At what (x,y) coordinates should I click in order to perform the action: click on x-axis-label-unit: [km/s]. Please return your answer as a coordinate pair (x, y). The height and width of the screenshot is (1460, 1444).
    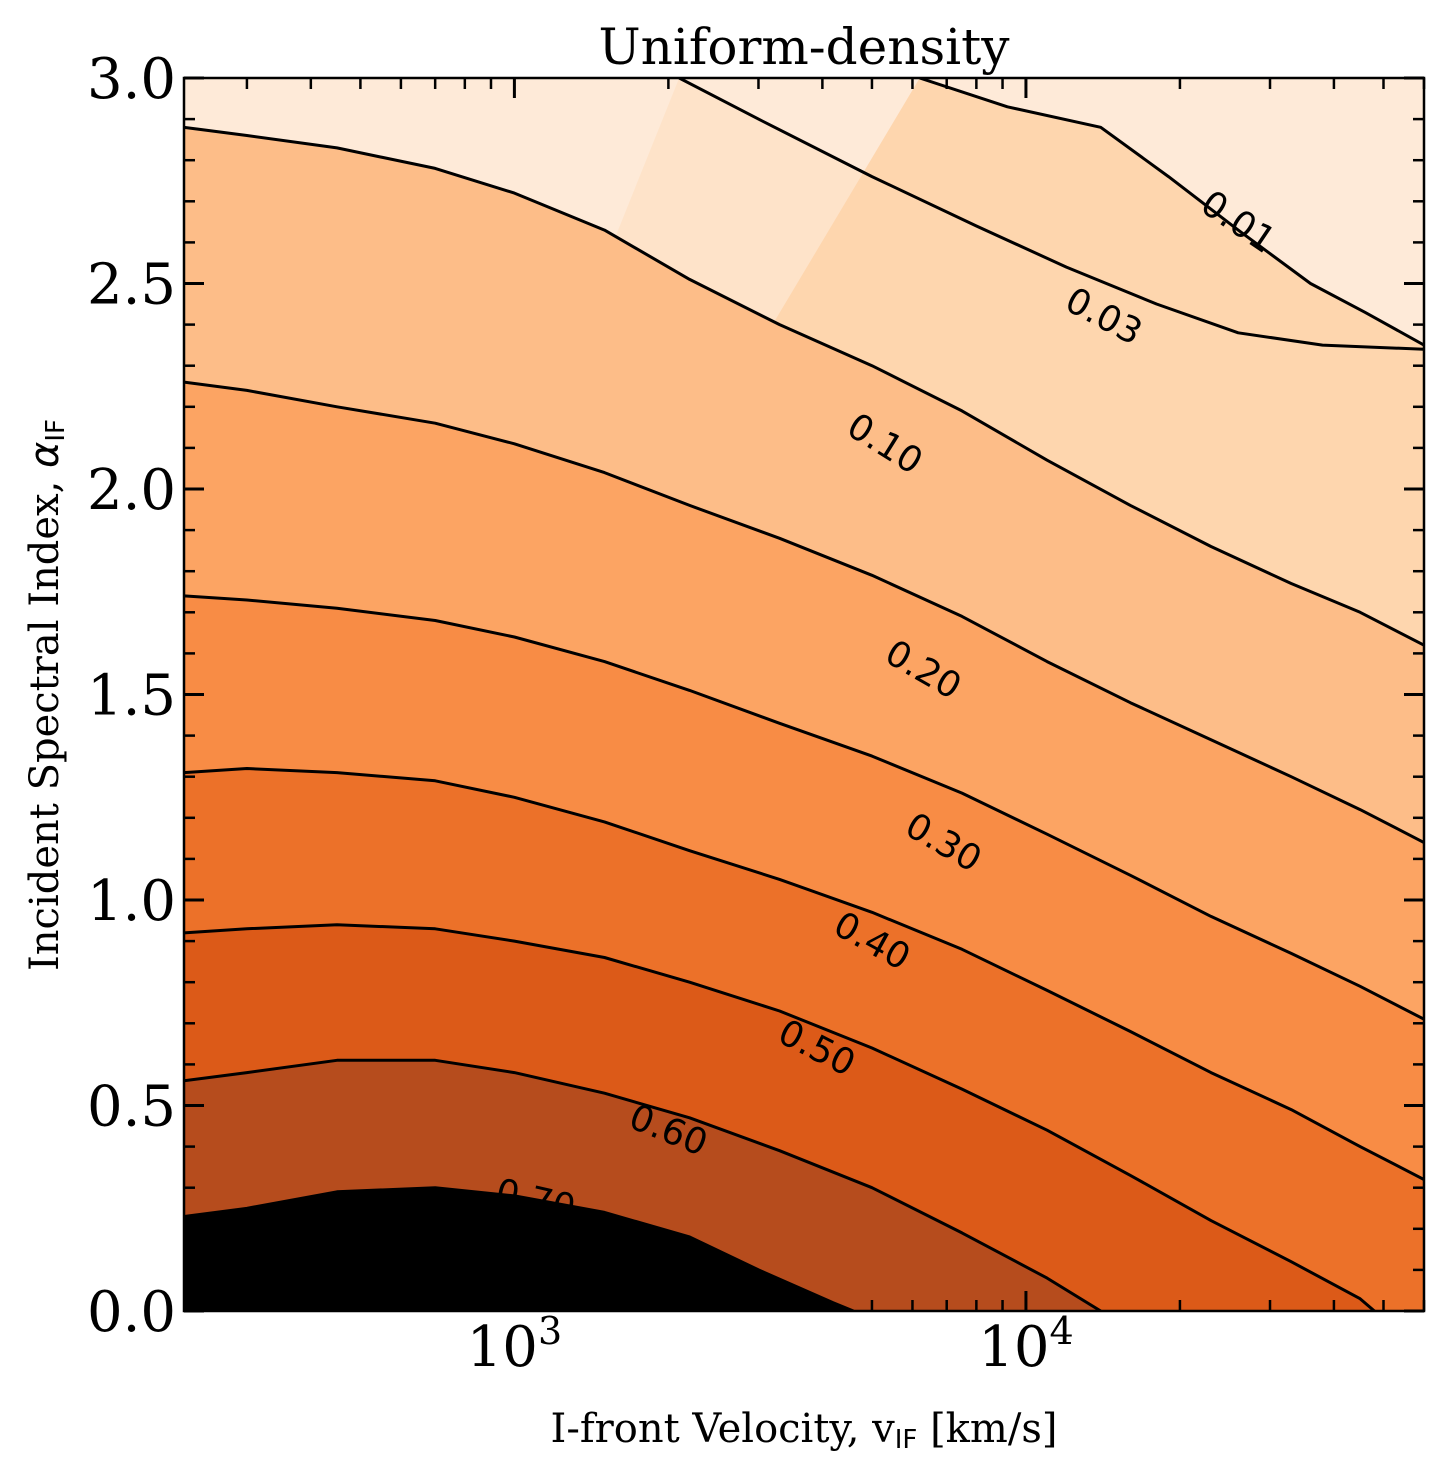
    Looking at the image, I should click on (987, 1429).